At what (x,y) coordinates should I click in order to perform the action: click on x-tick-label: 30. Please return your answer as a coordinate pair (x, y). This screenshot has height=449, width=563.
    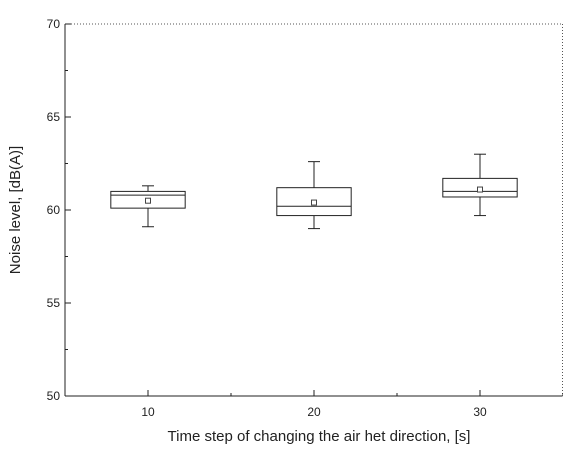
    Looking at the image, I should click on (480, 412).